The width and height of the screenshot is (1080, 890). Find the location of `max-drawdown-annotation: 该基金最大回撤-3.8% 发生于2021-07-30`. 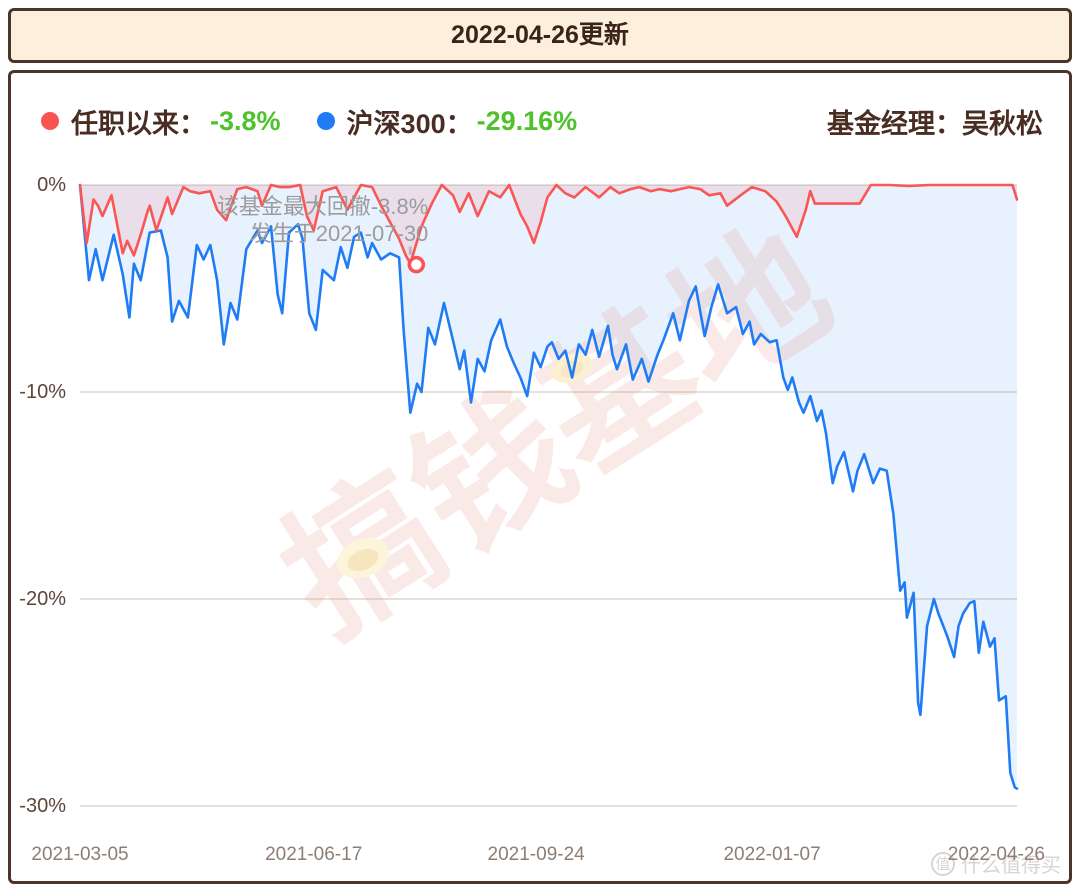

max-drawdown-annotation: 该基金最大回撤-3.8% 发生于2021-07-30 is located at coordinates (248, 220).